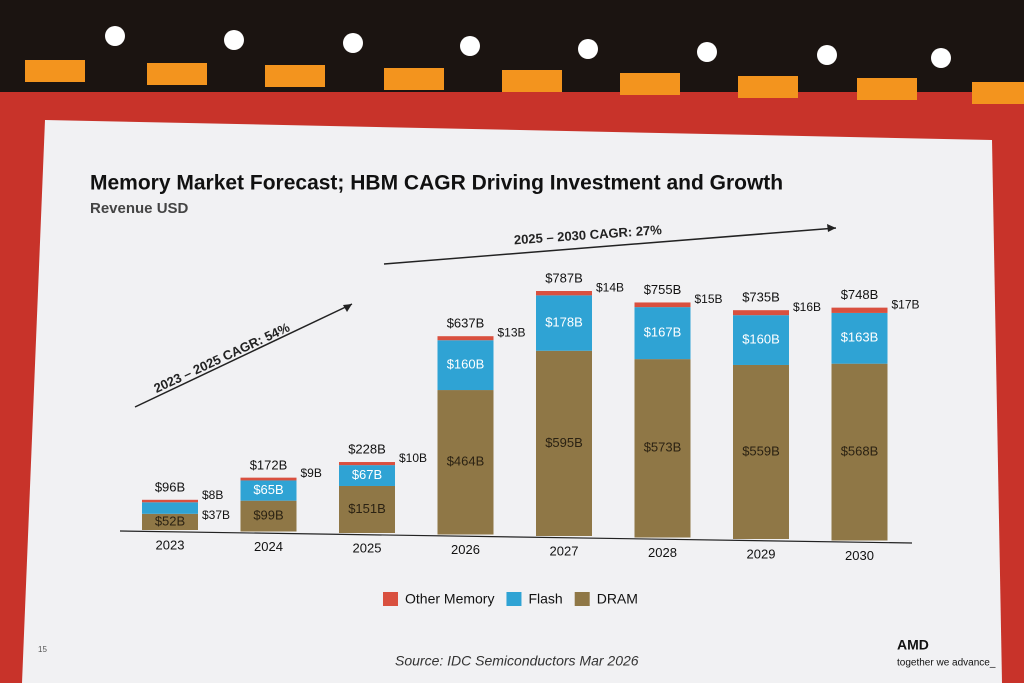  What do you see at coordinates (906, 304) in the screenshot?
I see `data-label: $17B` at bounding box center [906, 304].